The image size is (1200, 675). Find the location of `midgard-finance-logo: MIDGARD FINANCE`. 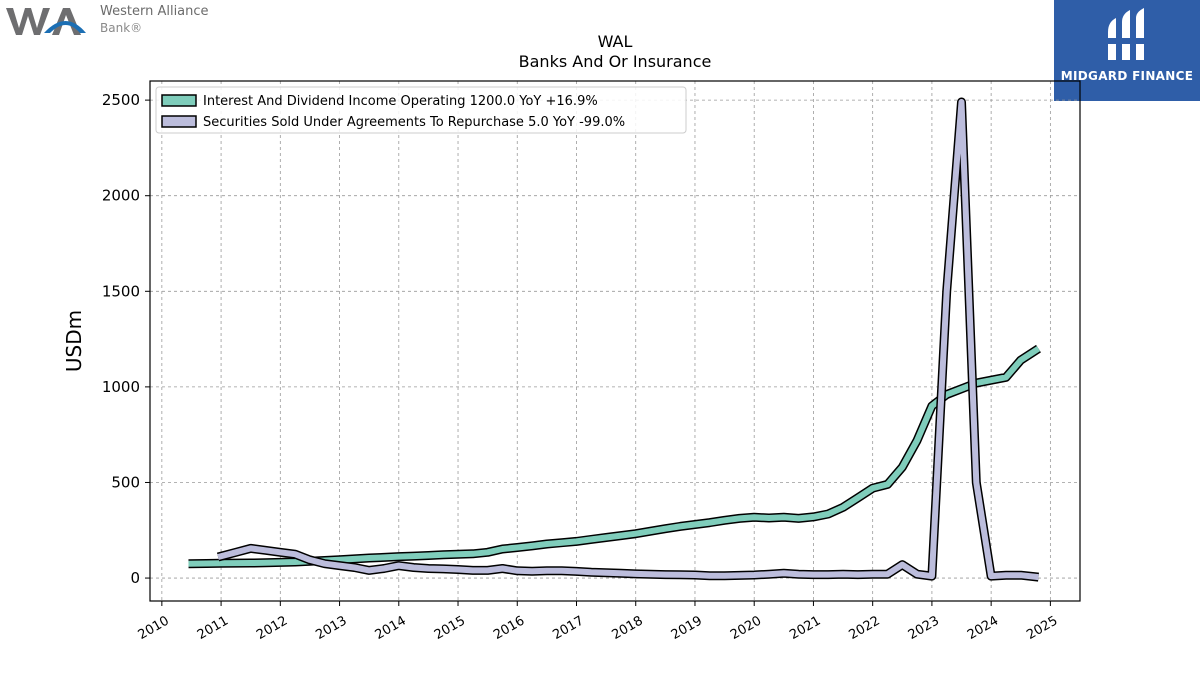

midgard-finance-logo: MIDGARD FINANCE is located at coordinates (1127, 50).